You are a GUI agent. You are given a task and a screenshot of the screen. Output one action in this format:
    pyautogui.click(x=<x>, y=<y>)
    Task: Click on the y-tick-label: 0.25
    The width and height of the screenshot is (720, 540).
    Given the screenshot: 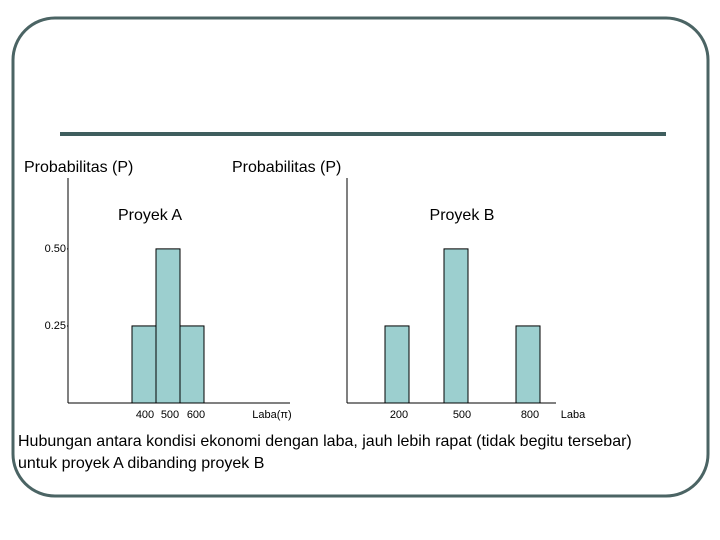 What is the action you would take?
    pyautogui.click(x=55, y=326)
    